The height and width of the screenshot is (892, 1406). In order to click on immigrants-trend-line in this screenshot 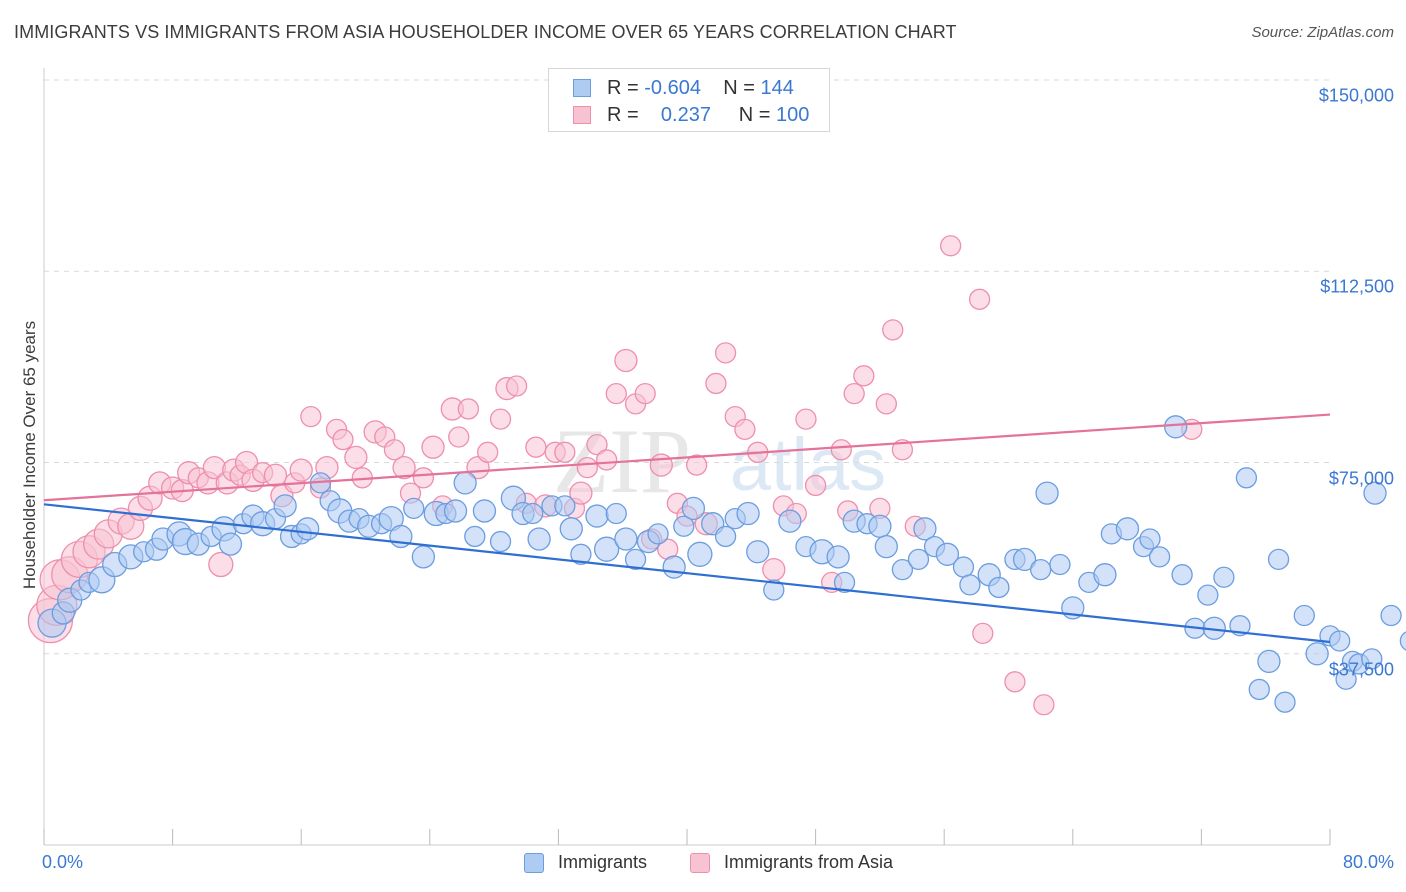, I will do `click(687, 573)`.